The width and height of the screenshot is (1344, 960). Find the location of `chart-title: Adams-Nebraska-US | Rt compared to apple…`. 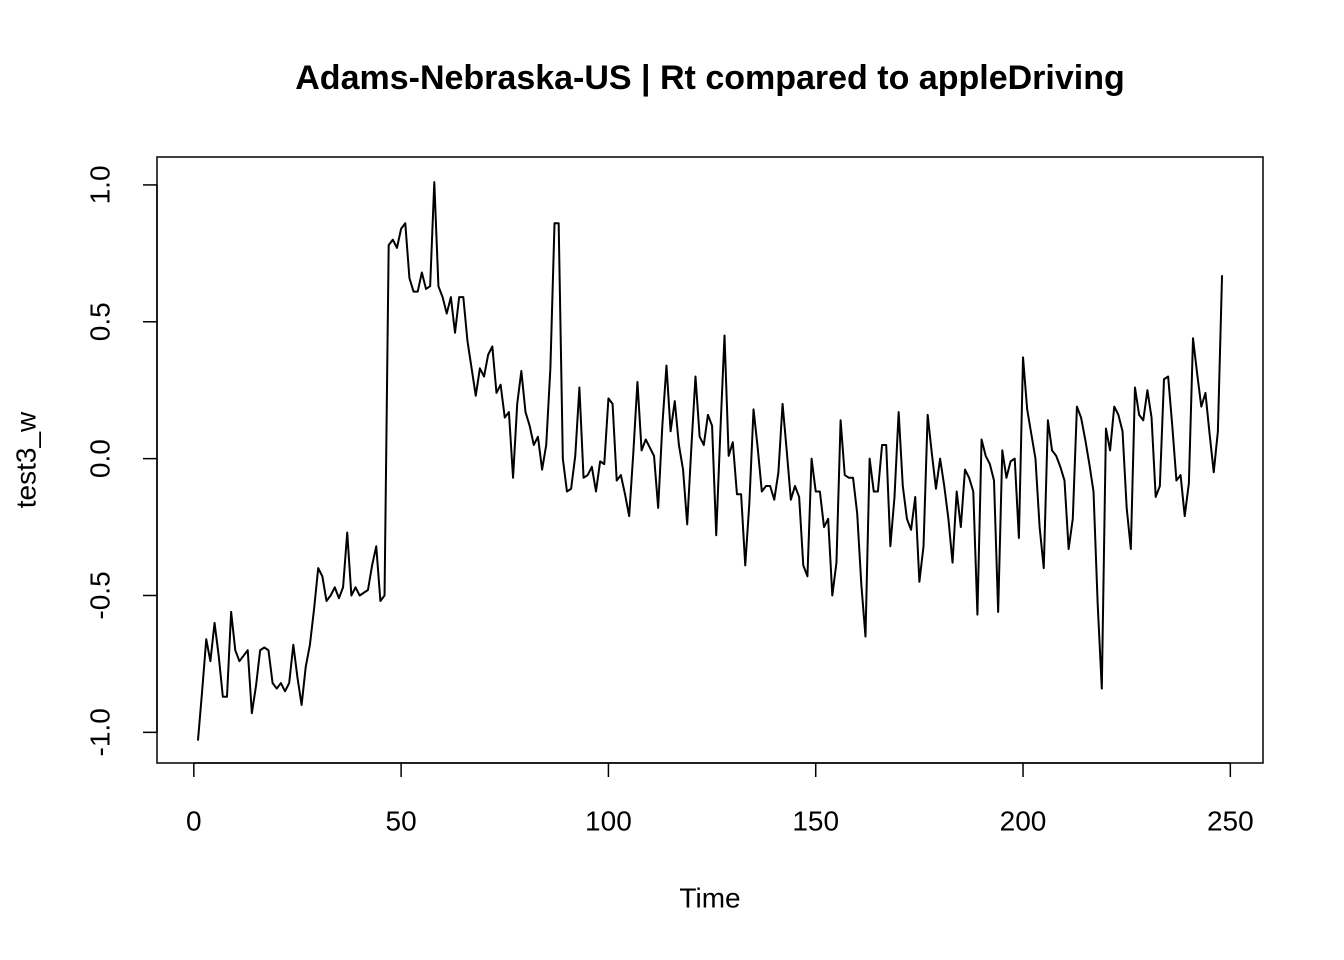

chart-title: Adams-Nebraska-US | Rt compared to apple… is located at coordinates (709, 78).